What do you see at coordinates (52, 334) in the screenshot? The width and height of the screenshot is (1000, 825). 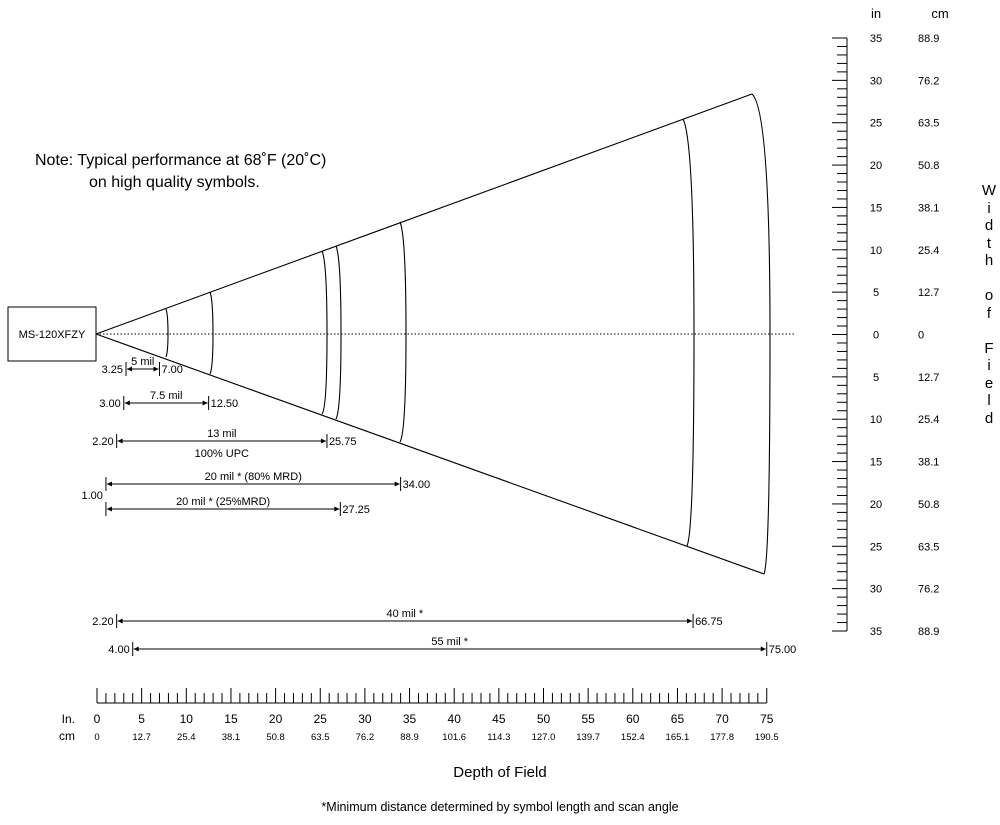 I see `scanner-box` at bounding box center [52, 334].